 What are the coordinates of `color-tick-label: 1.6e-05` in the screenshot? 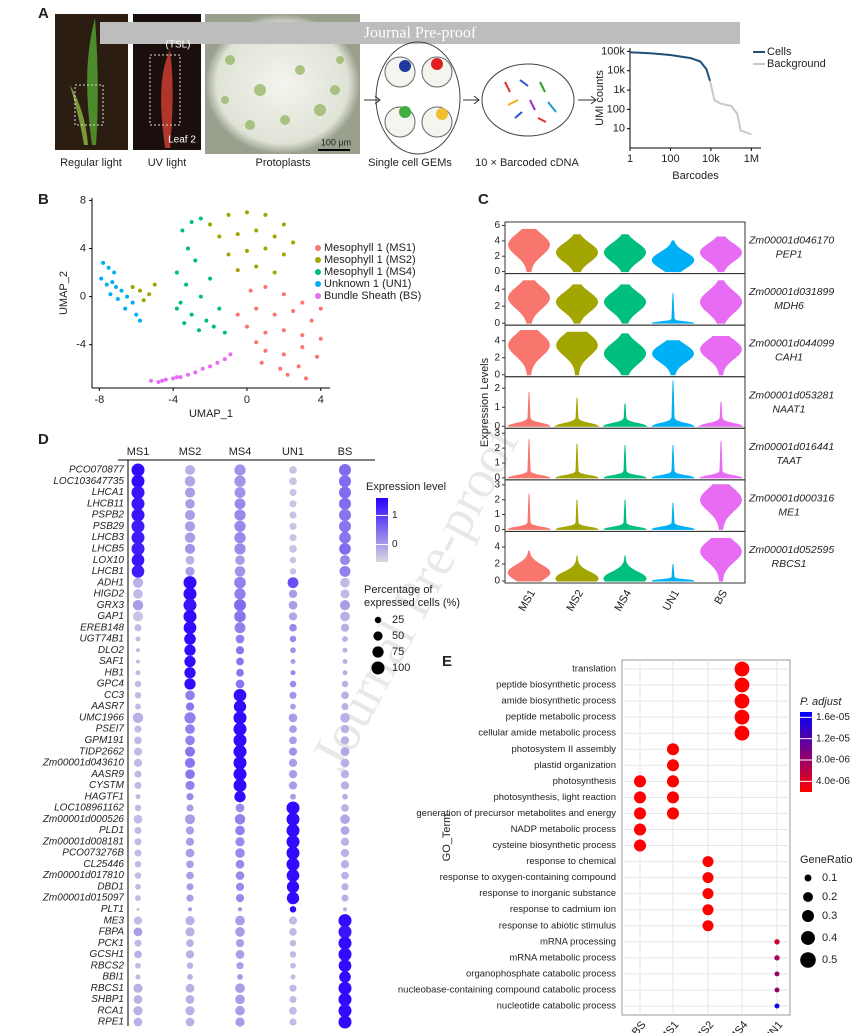 It's located at (833, 717).